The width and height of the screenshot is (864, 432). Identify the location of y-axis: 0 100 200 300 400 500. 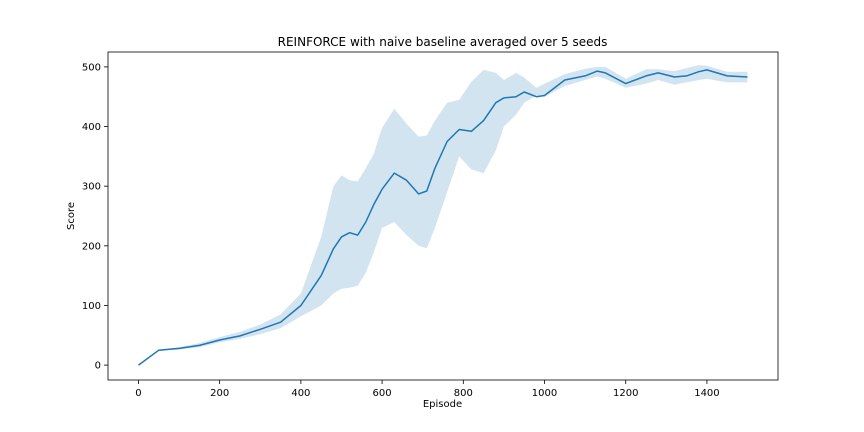
(95, 217).